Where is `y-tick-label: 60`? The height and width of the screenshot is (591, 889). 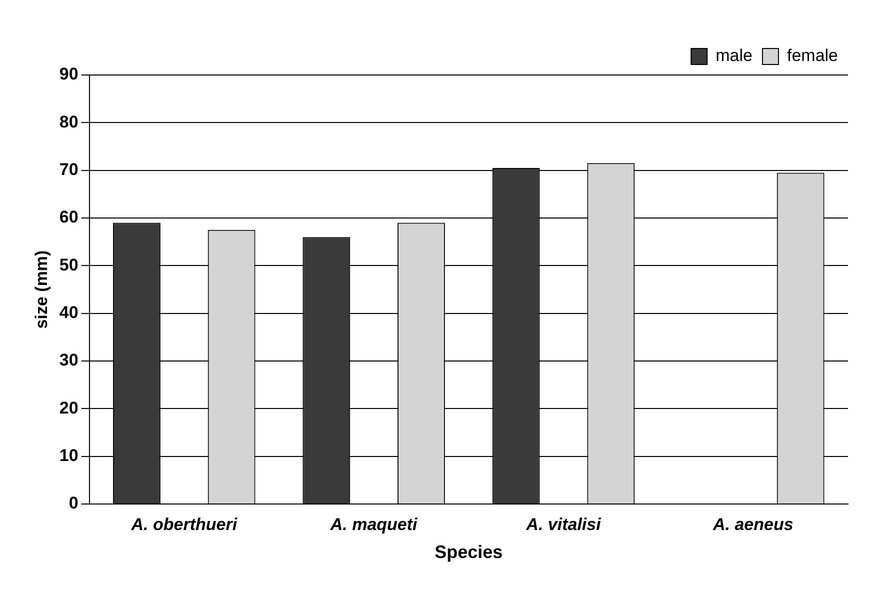
y-tick-label: 60 is located at coordinates (68, 217).